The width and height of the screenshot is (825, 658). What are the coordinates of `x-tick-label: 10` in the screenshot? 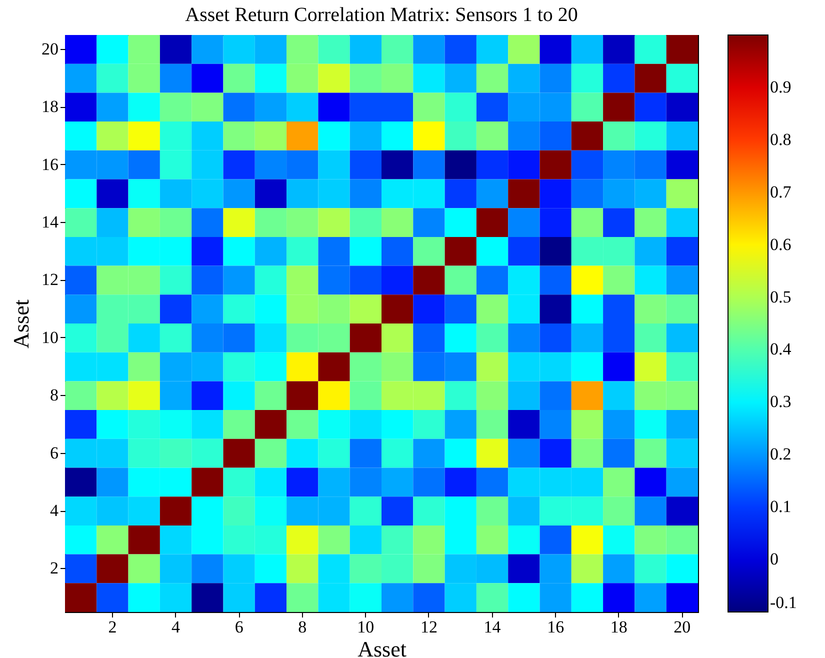 It's located at (365, 627).